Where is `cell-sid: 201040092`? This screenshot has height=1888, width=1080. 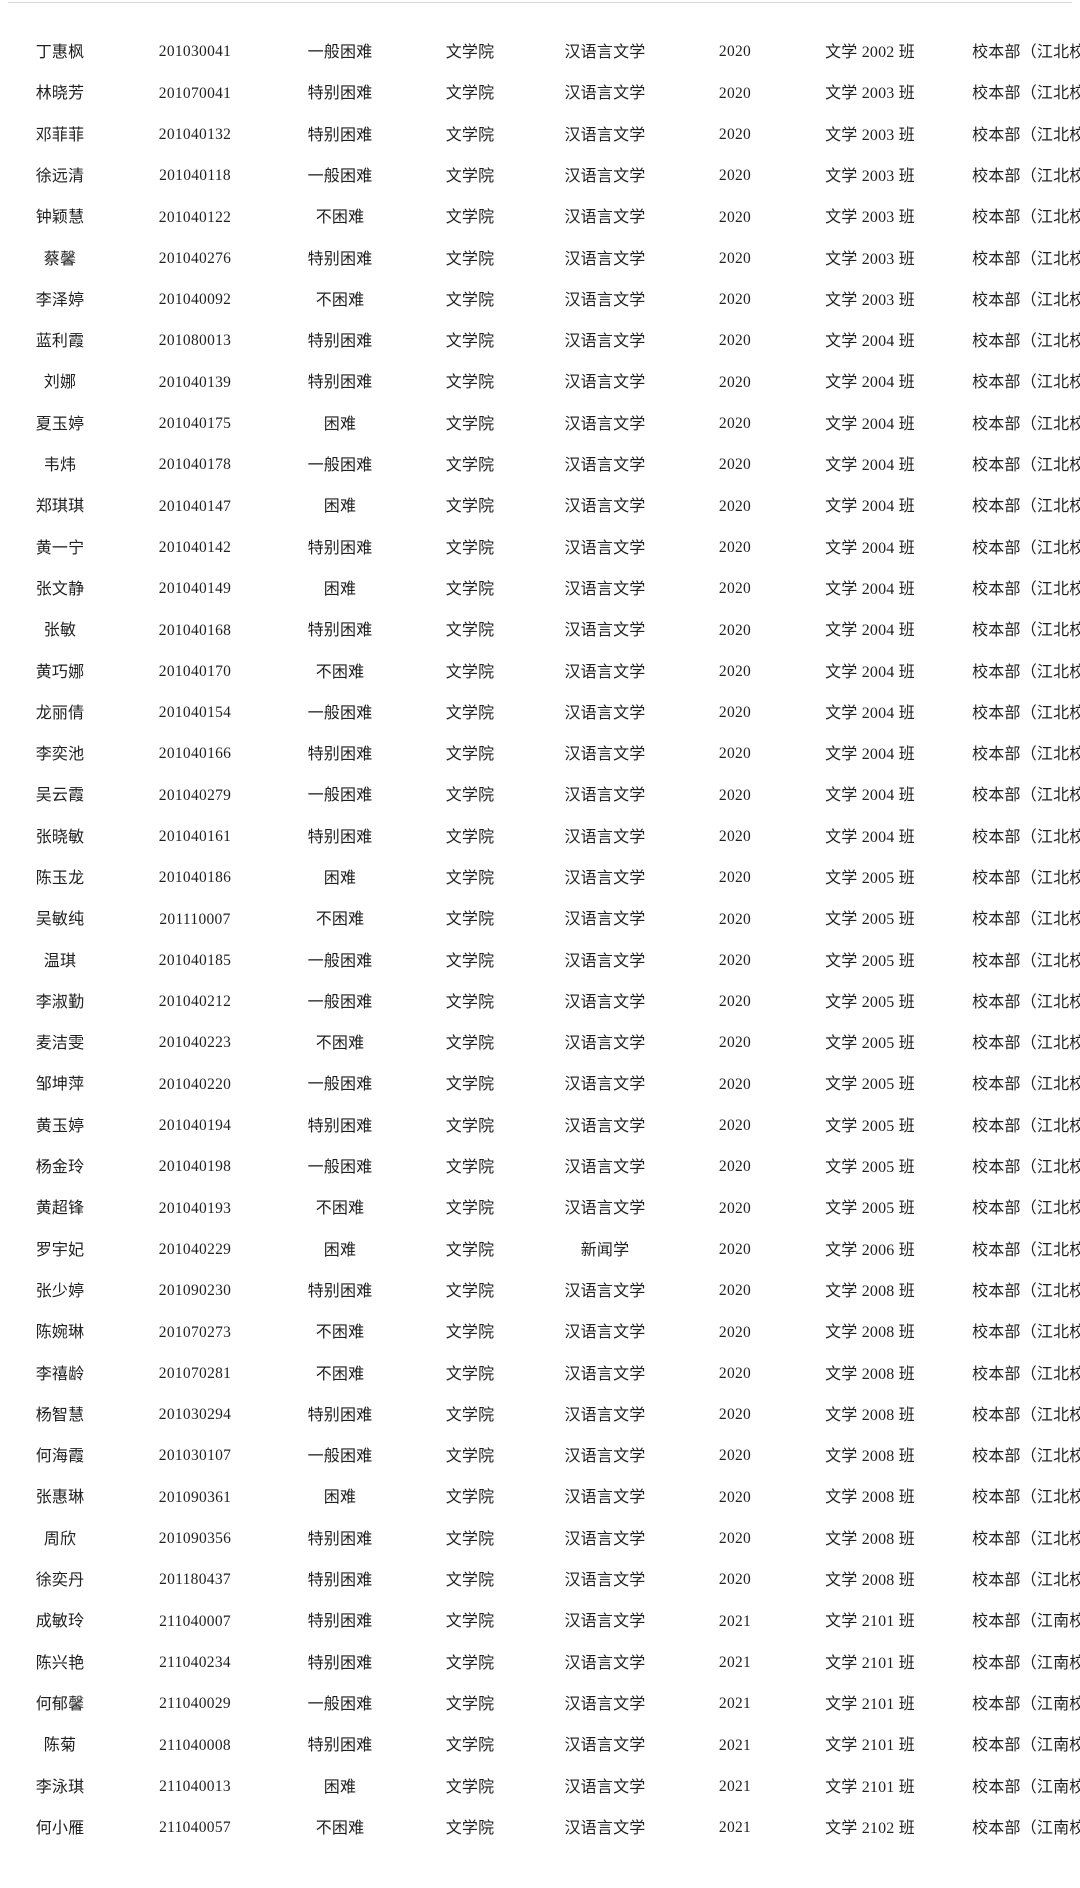
cell-sid: 201040092 is located at coordinates (195, 300).